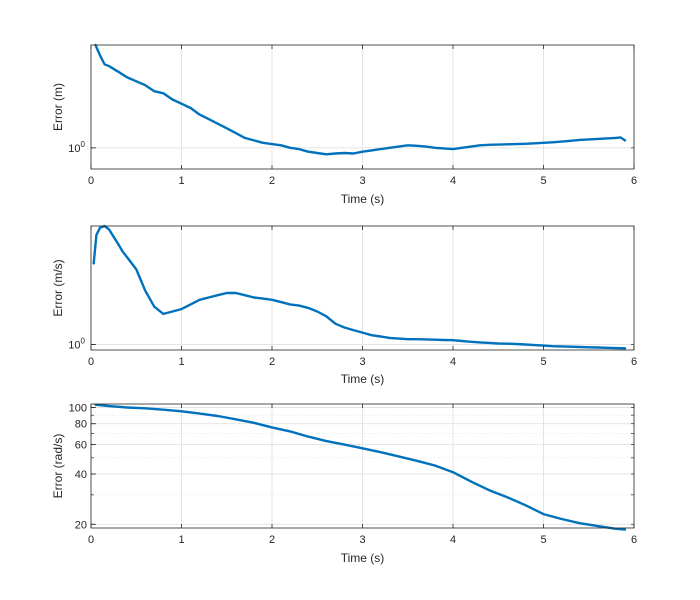 This screenshot has height=600, width=700. Describe the element at coordinates (58, 107) in the screenshot. I see `ylabel-position: Error (m)` at that location.